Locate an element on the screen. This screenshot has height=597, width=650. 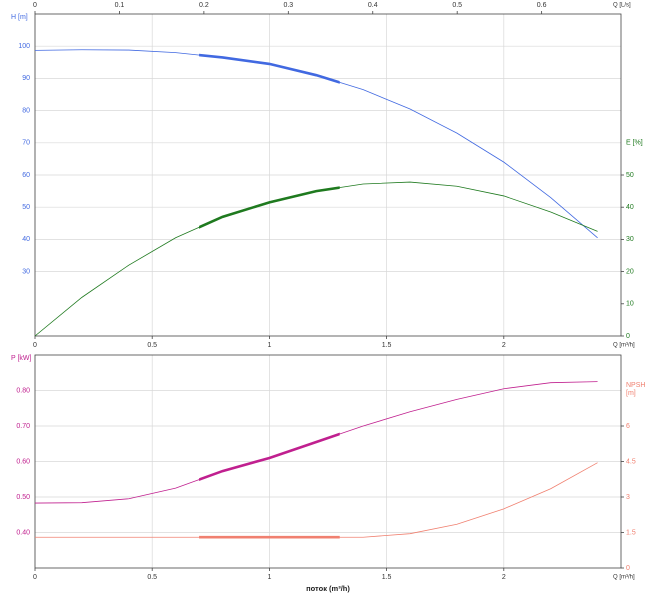
y2-tick-label: 10 is located at coordinates (630, 304).